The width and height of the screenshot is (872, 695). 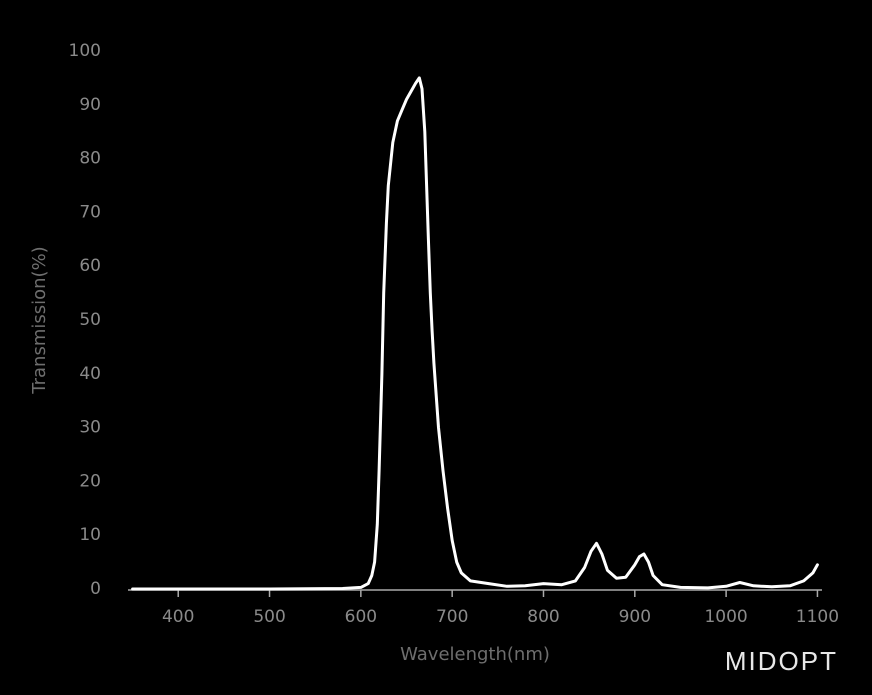 What do you see at coordinates (95, 589) in the screenshot?
I see `y-tick-label: 0` at bounding box center [95, 589].